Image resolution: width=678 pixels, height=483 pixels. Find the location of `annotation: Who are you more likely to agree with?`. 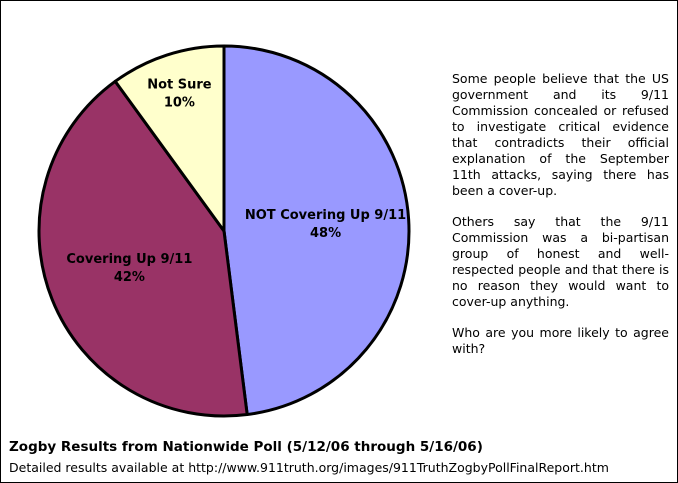

annotation: Who are you more likely to agree with? is located at coordinates (560, 340).